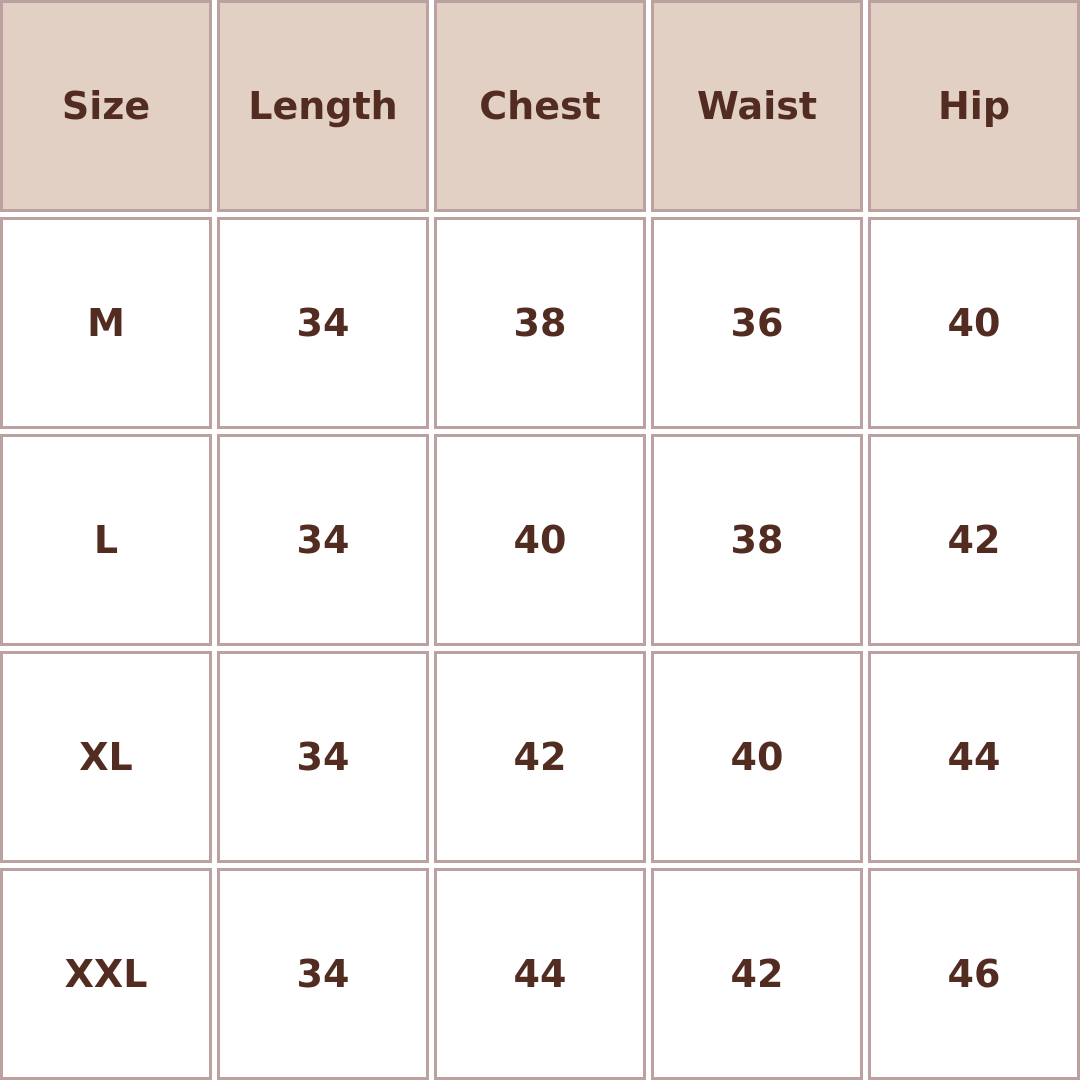  Describe the element at coordinates (974, 106) in the screenshot. I see `header-cell-hip: Hip` at that location.